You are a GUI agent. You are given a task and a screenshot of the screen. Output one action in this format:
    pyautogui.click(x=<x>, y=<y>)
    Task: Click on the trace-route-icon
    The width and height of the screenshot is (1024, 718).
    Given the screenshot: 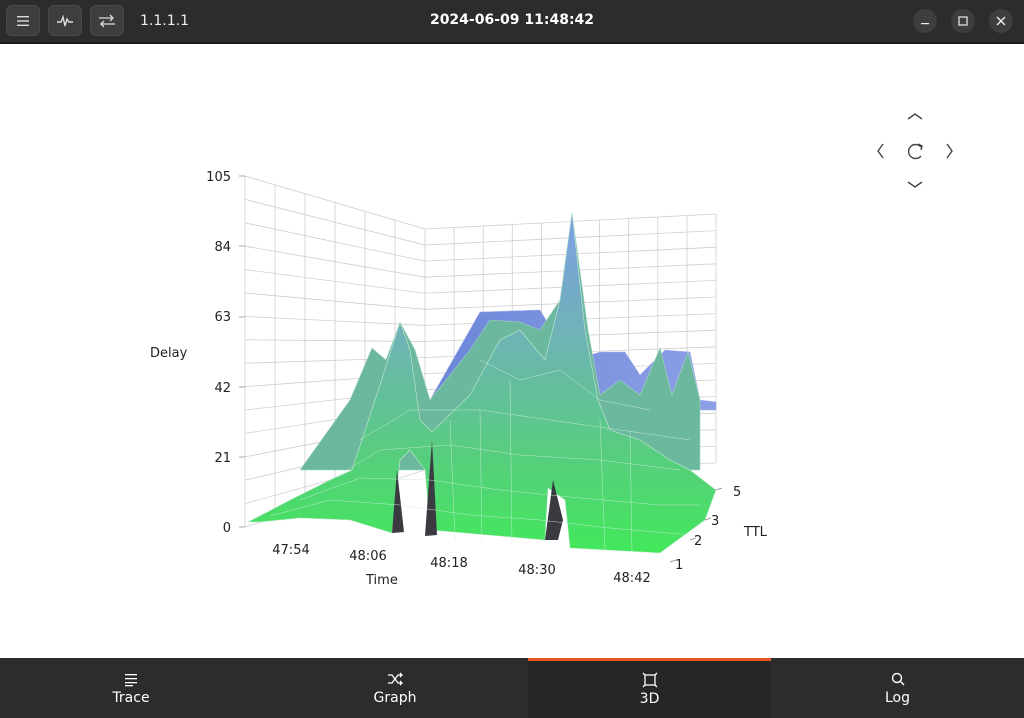 What is the action you would take?
    pyautogui.click(x=65, y=20)
    